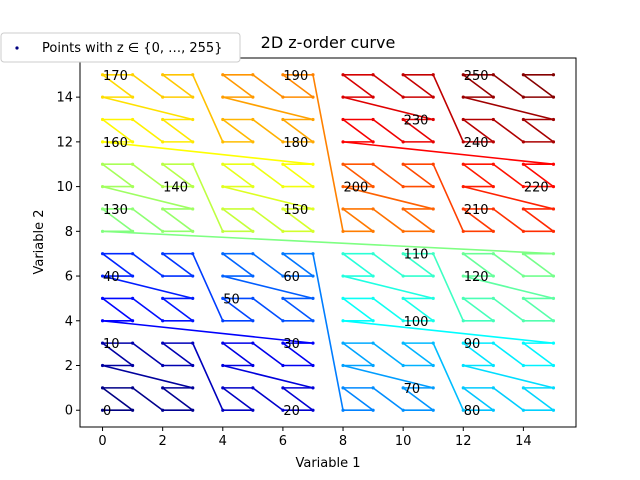 This screenshot has width=640, height=480. I want to click on point-label: 230, so click(416, 121).